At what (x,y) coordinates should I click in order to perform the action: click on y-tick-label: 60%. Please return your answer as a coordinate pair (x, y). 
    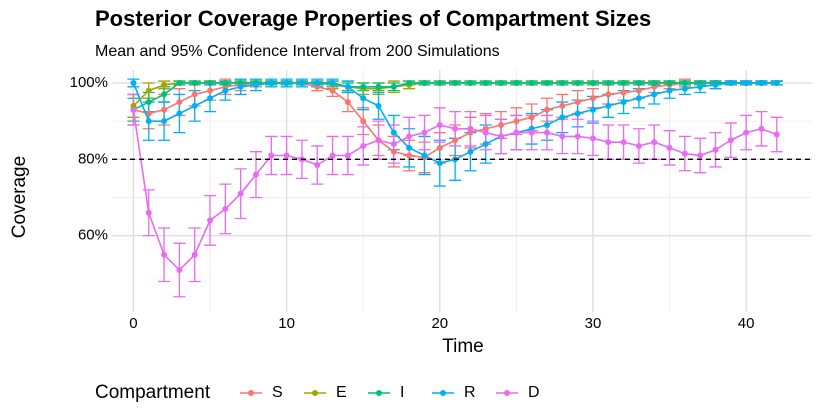
    Looking at the image, I should click on (93, 235).